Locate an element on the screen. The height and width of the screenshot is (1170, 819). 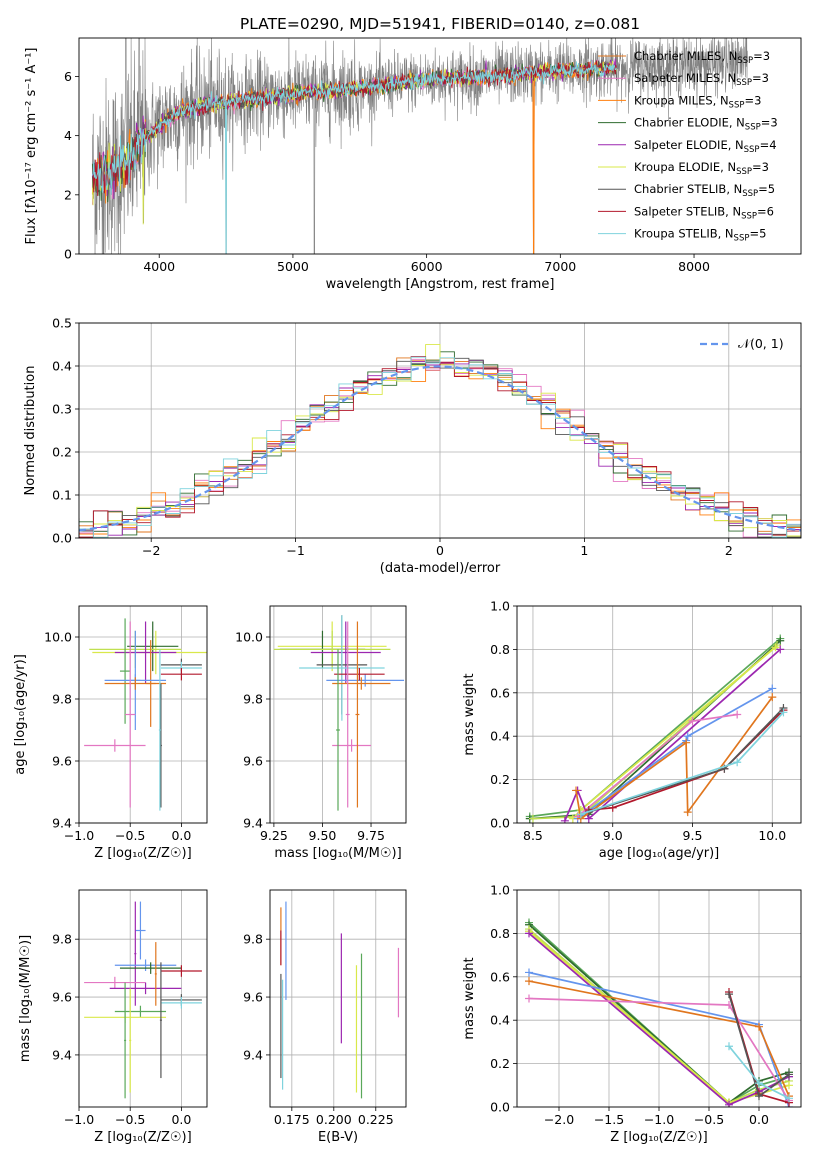
legend-label-text: Kroupa STELIB, N is located at coordinates (684, 234).